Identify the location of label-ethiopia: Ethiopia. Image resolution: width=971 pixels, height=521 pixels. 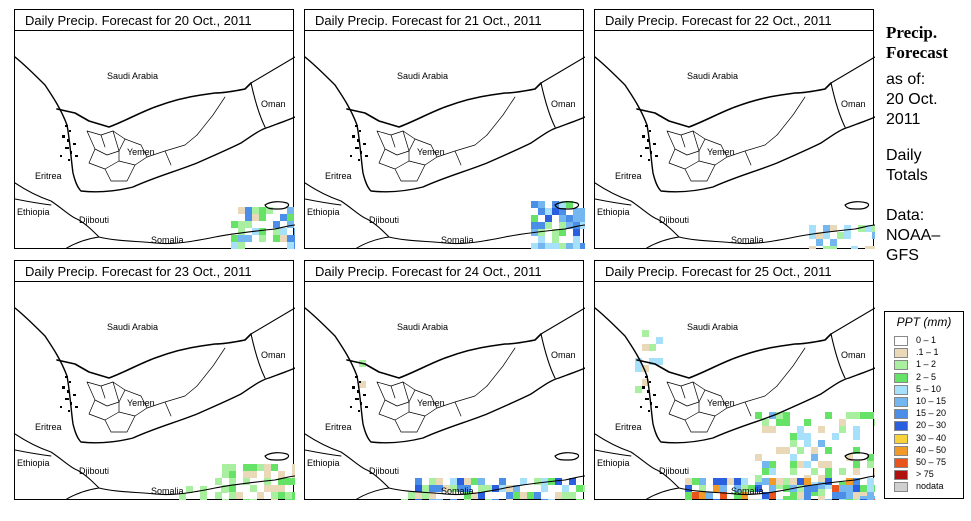
(33, 463).